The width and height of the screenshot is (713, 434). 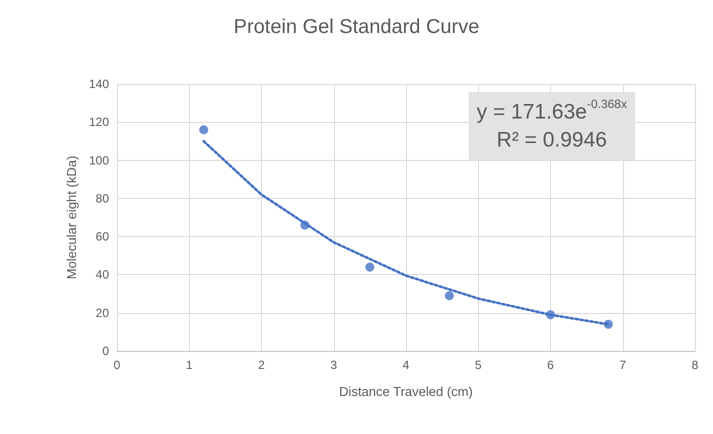 I want to click on x-axis-title: Distance Traveled (cm), so click(x=406, y=391).